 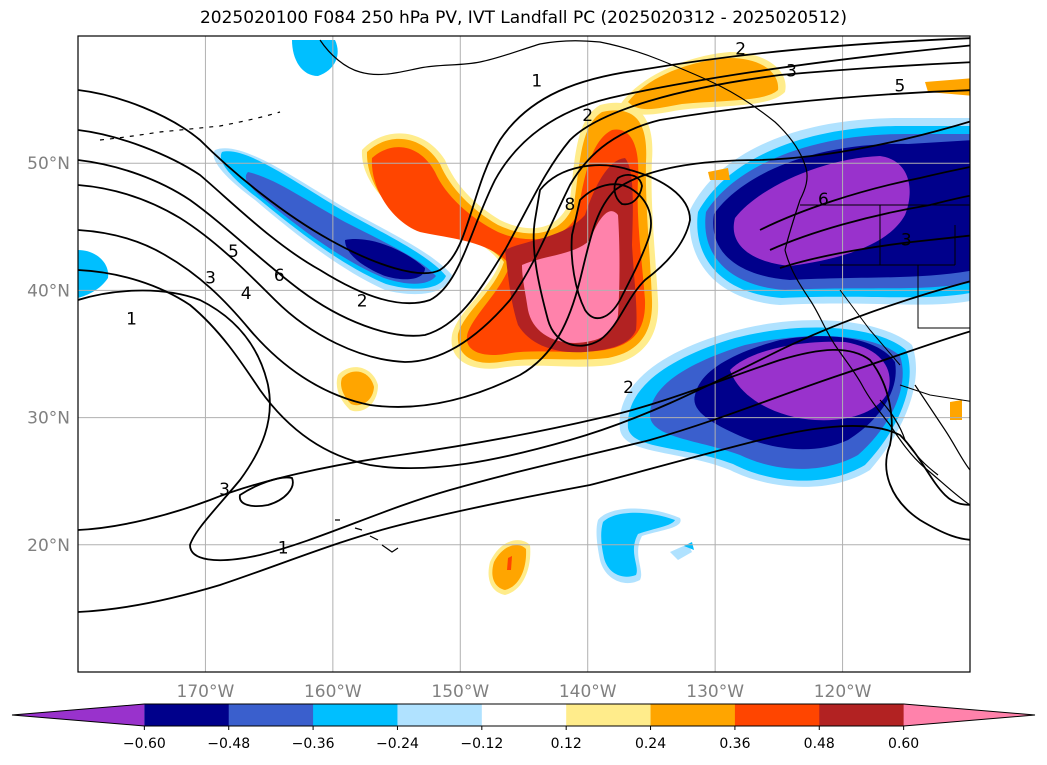 I want to click on hawaii-islands, so click(x=367, y=536).